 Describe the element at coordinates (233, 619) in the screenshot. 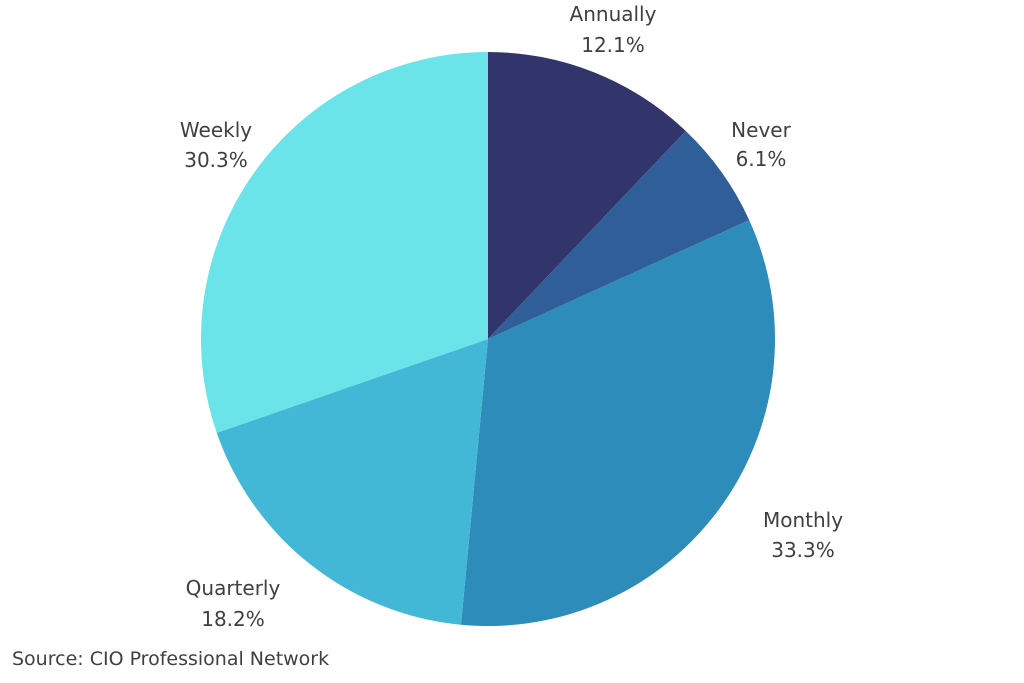

I see `slice-value-quarterly: 18.2%` at that location.